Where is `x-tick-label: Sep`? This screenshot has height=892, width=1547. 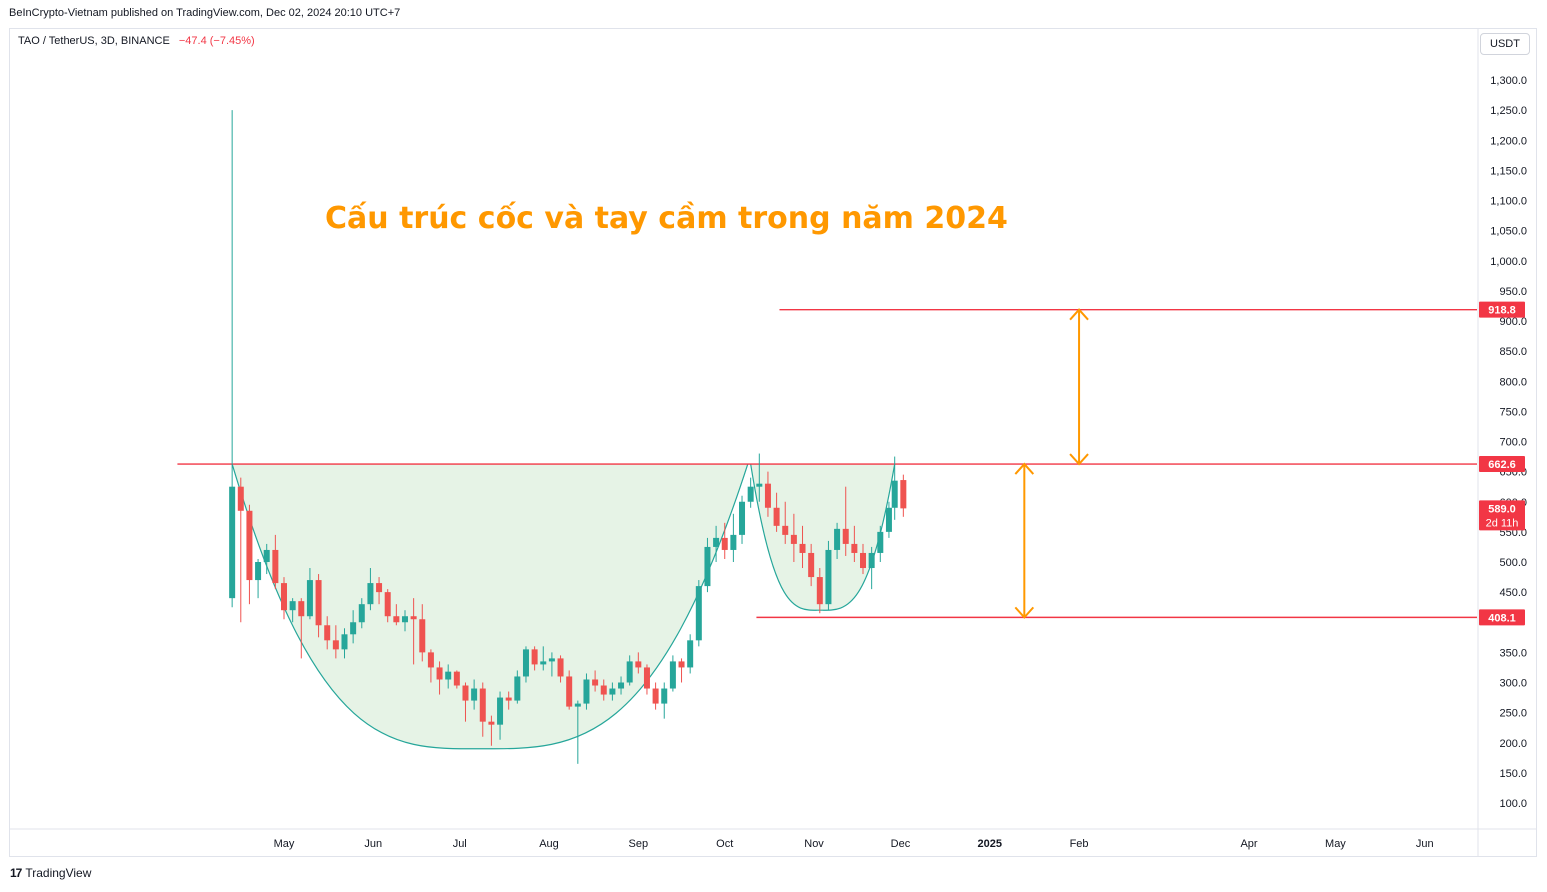 x-tick-label: Sep is located at coordinates (639, 844).